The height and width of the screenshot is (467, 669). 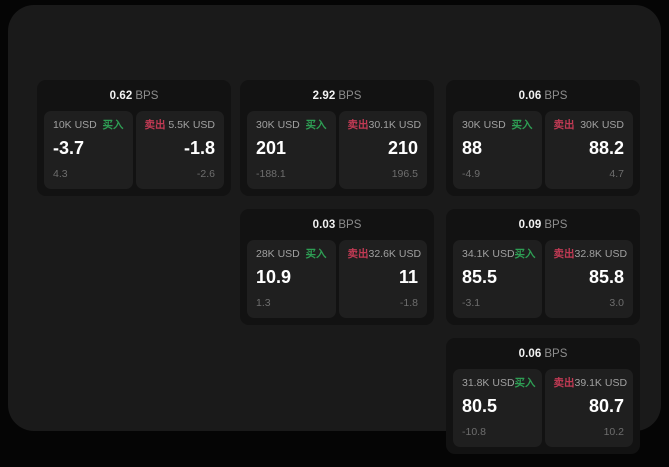 I want to click on buy-side-header: 30K USD 买入, so click(x=291, y=125).